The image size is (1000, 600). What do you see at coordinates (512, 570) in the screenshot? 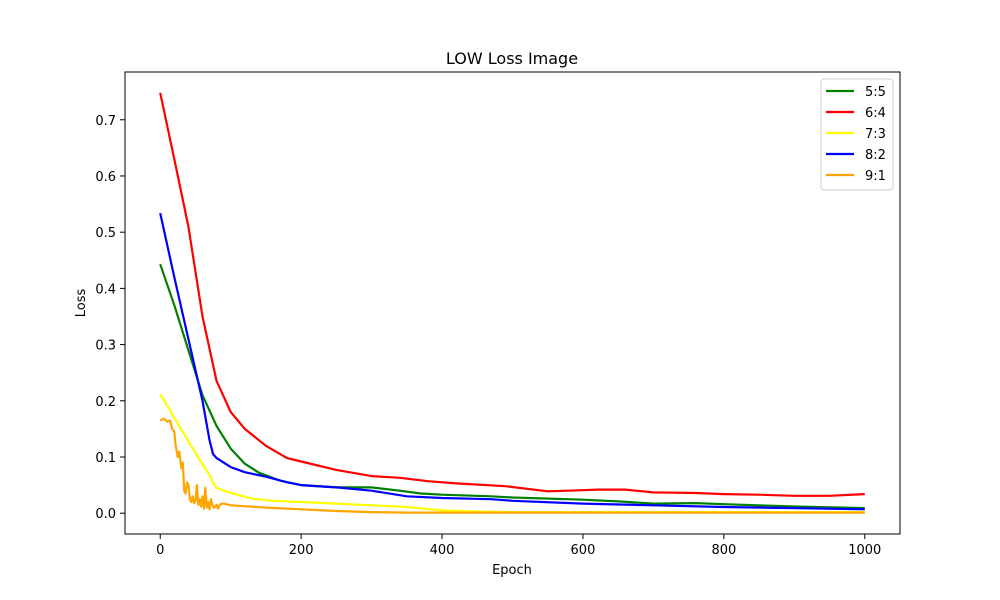
I see `x-axis-label: Epoch` at bounding box center [512, 570].